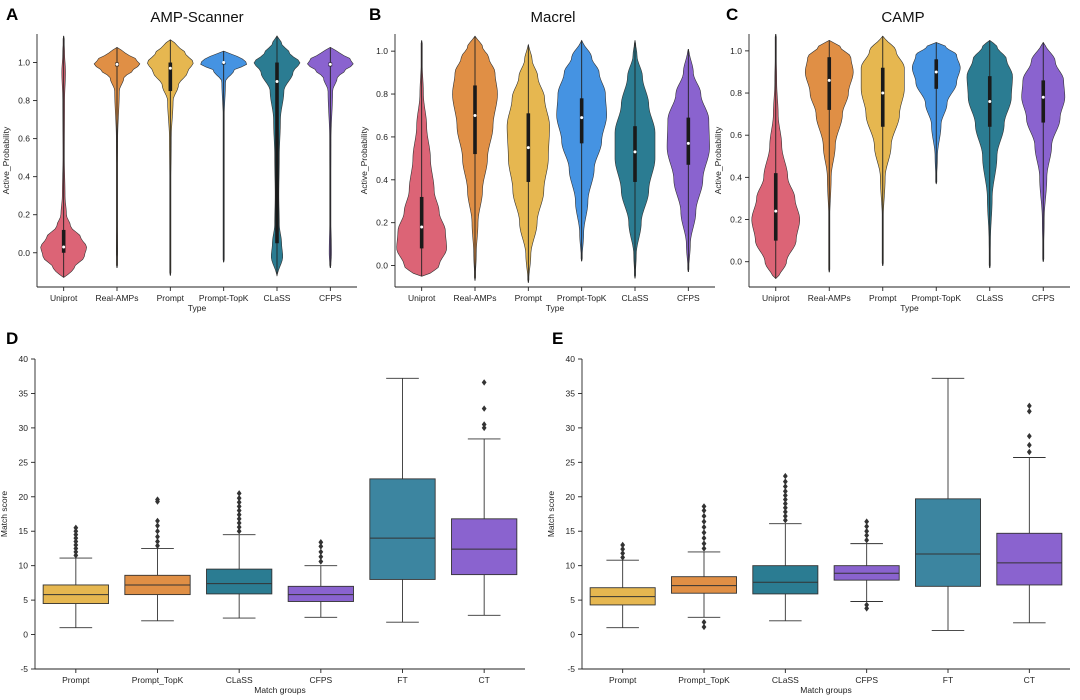  Describe the element at coordinates (24, 428) in the screenshot. I see `y-tick-label: 30` at that location.